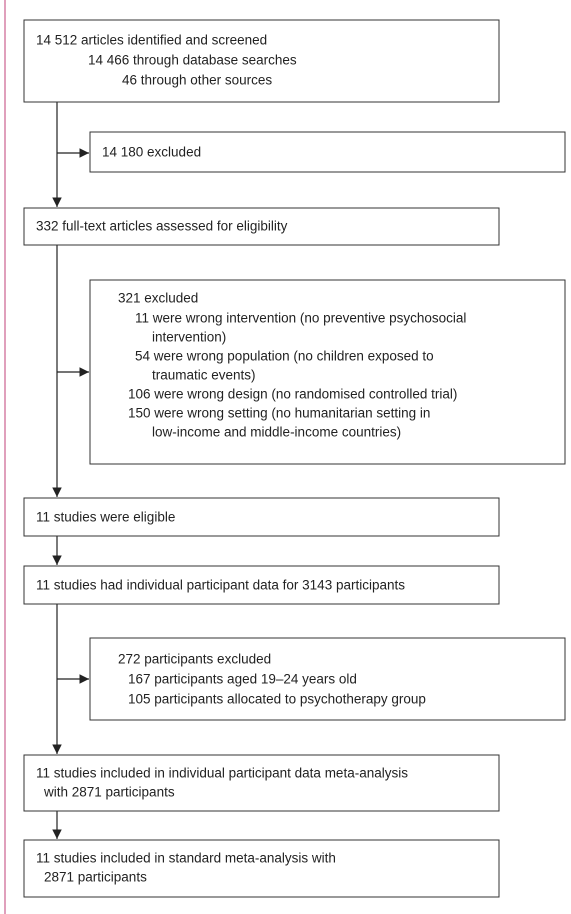 The width and height of the screenshot is (571, 914). What do you see at coordinates (276, 432) in the screenshot?
I see `box-text: low-income and middle-income countries)` at bounding box center [276, 432].